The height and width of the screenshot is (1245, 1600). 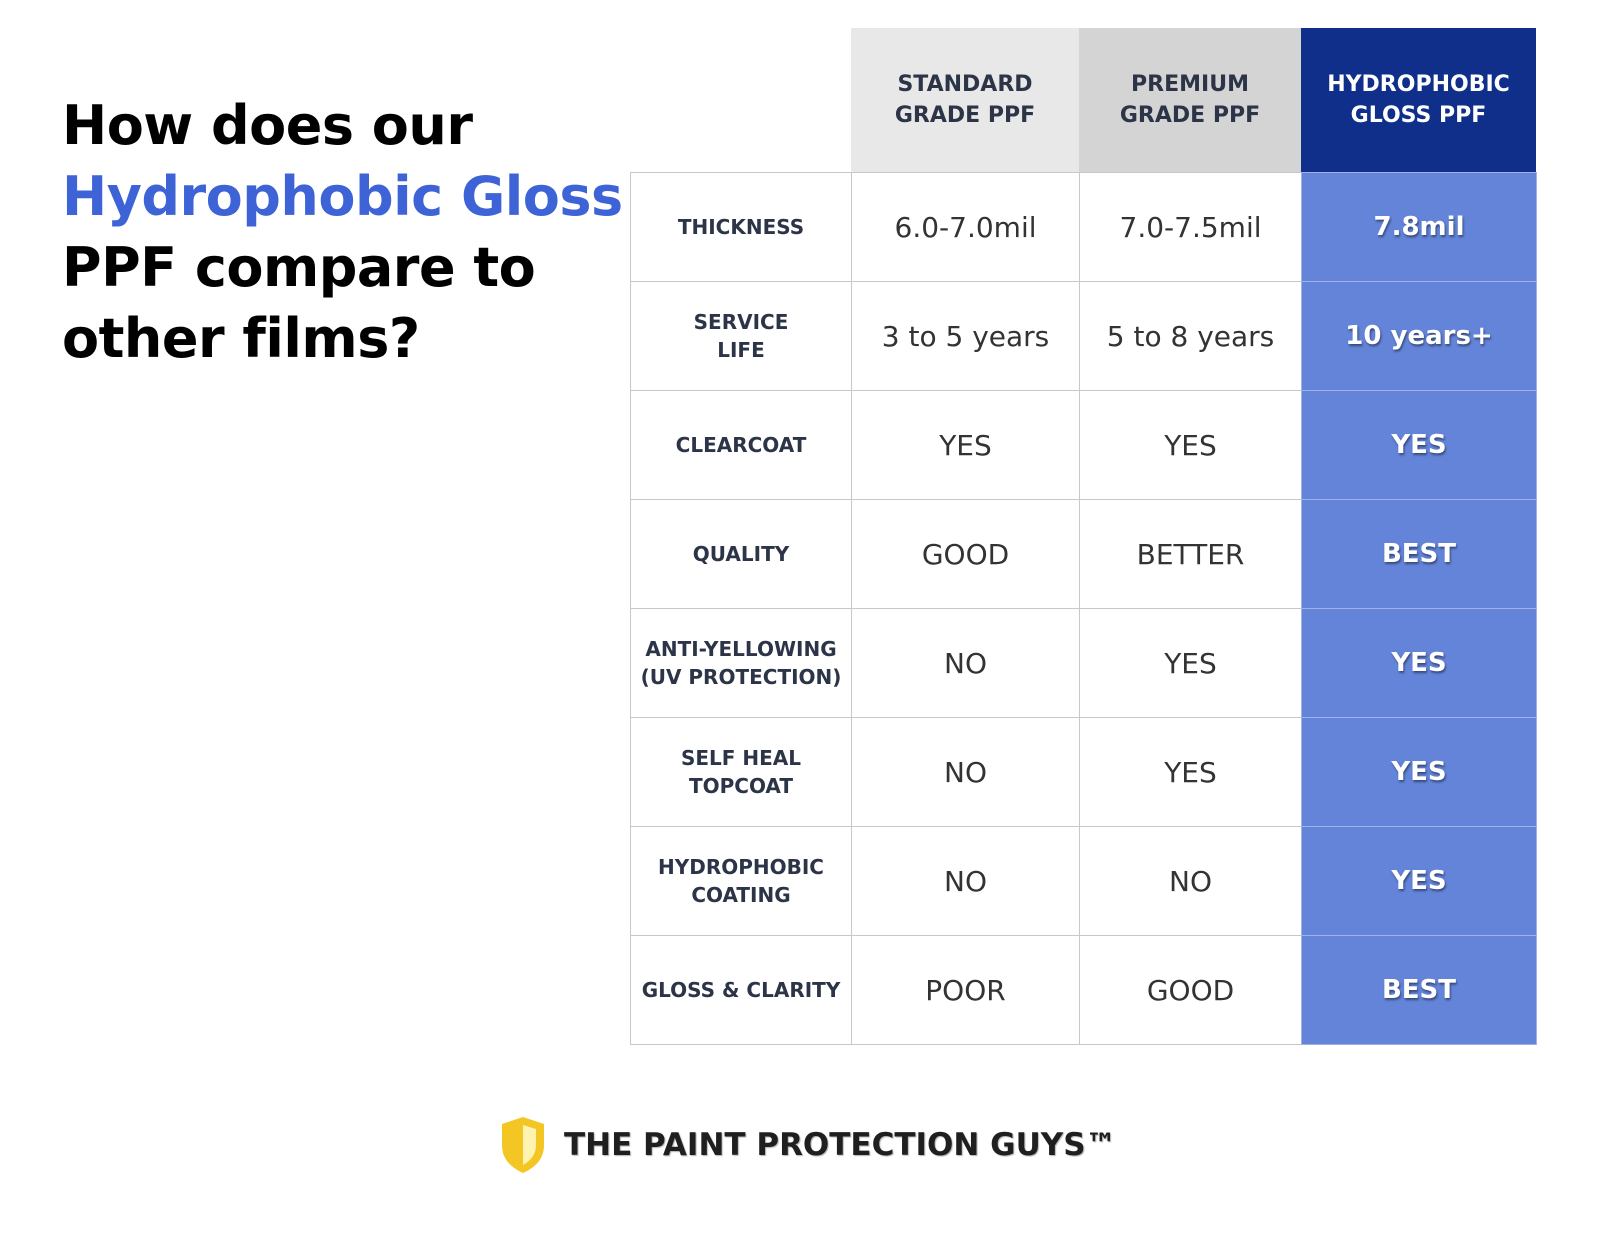 I want to click on label-line: LIFE, so click(x=741, y=350).